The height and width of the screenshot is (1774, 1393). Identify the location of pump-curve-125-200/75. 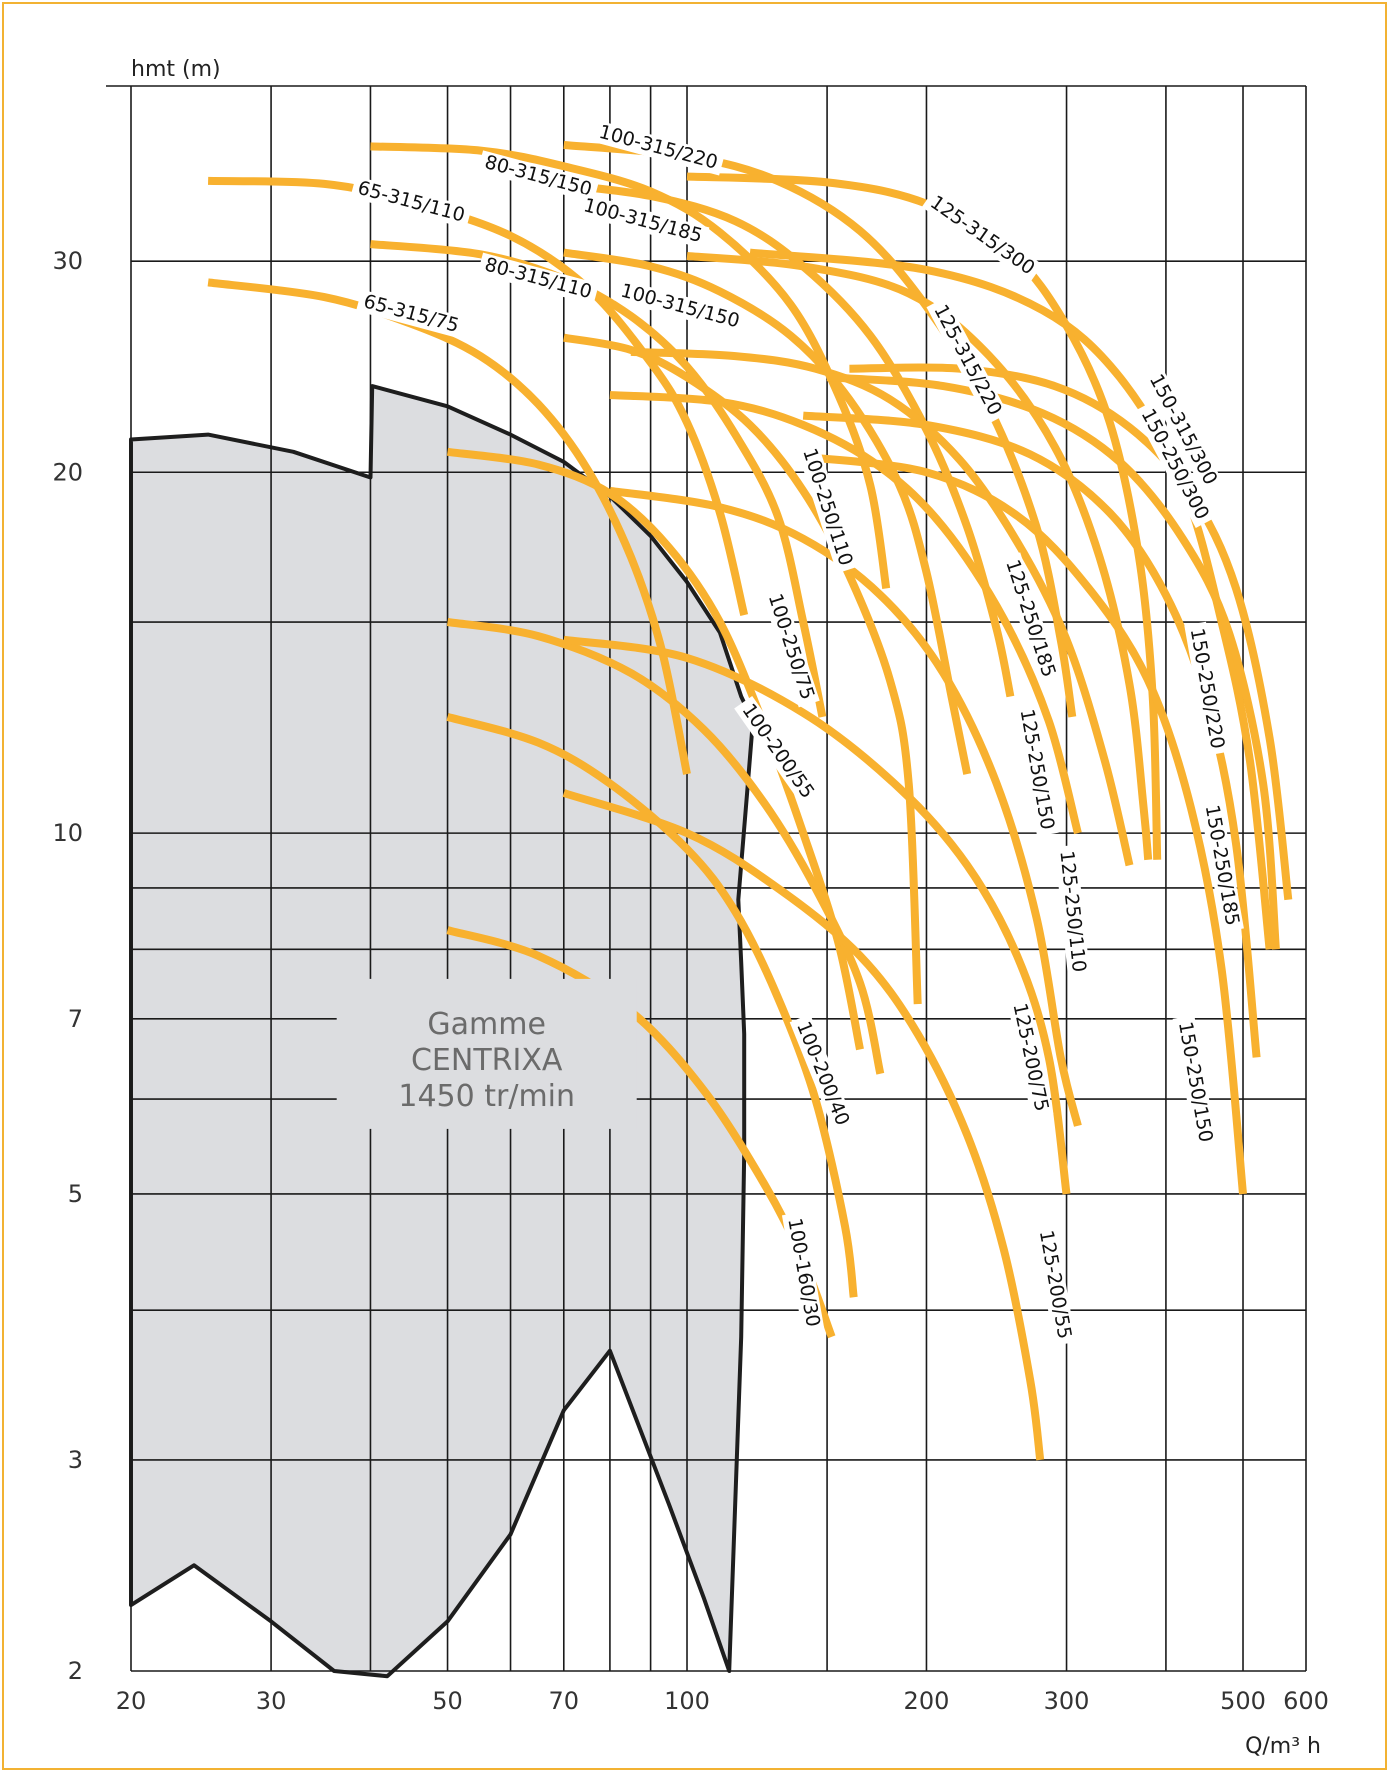
(817, 915).